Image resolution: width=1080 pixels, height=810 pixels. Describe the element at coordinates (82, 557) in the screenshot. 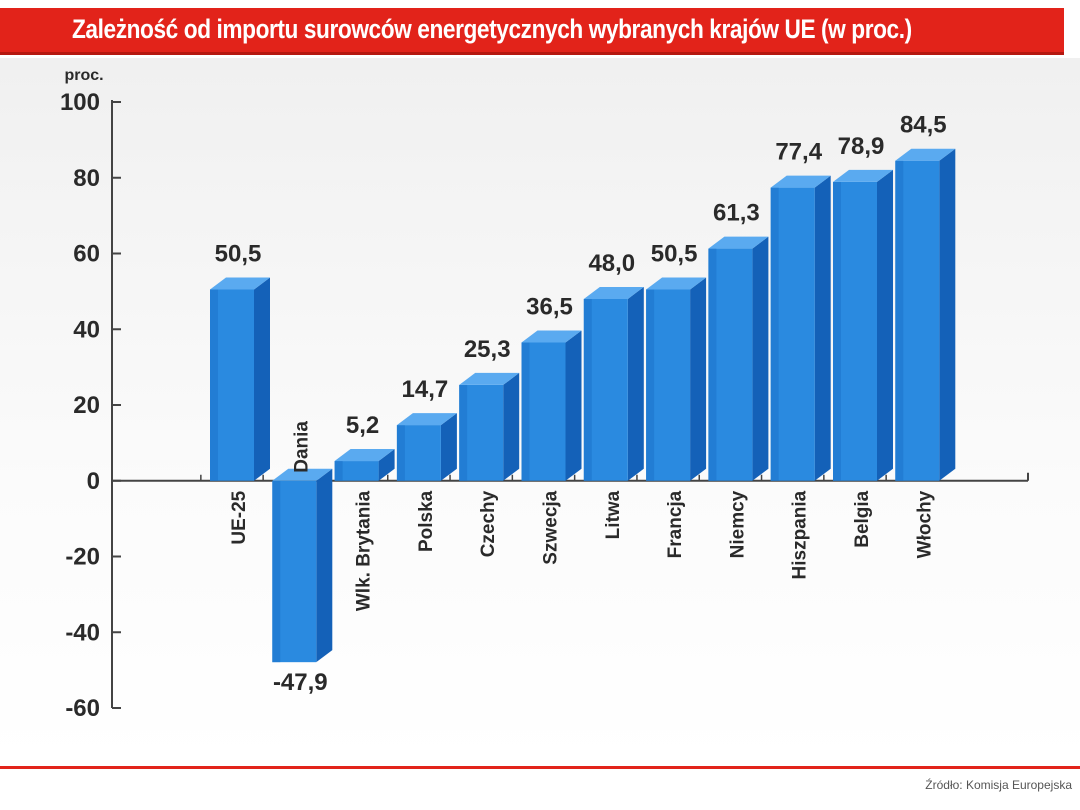

I see `y-tick-label: -20` at that location.